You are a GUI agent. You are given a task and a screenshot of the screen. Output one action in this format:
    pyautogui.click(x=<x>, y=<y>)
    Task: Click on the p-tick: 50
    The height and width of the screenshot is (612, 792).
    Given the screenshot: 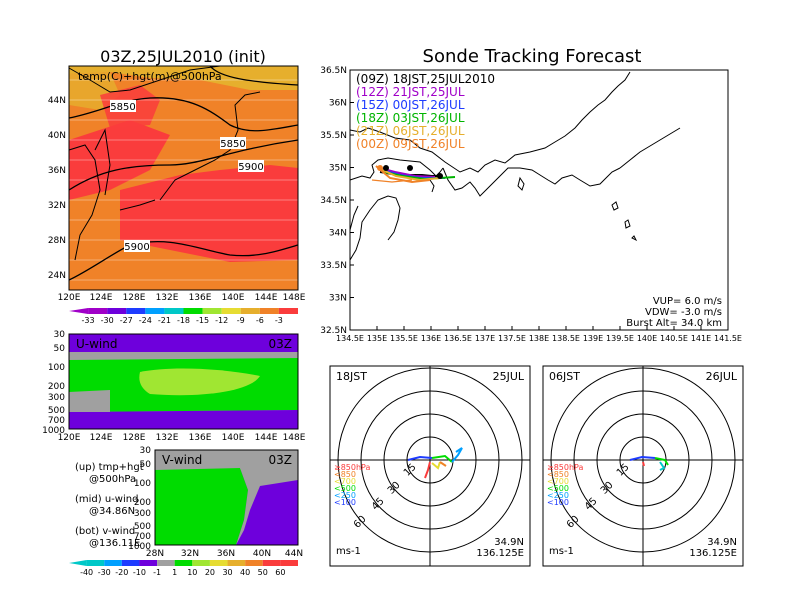 What is the action you would take?
    pyautogui.click(x=60, y=349)
    